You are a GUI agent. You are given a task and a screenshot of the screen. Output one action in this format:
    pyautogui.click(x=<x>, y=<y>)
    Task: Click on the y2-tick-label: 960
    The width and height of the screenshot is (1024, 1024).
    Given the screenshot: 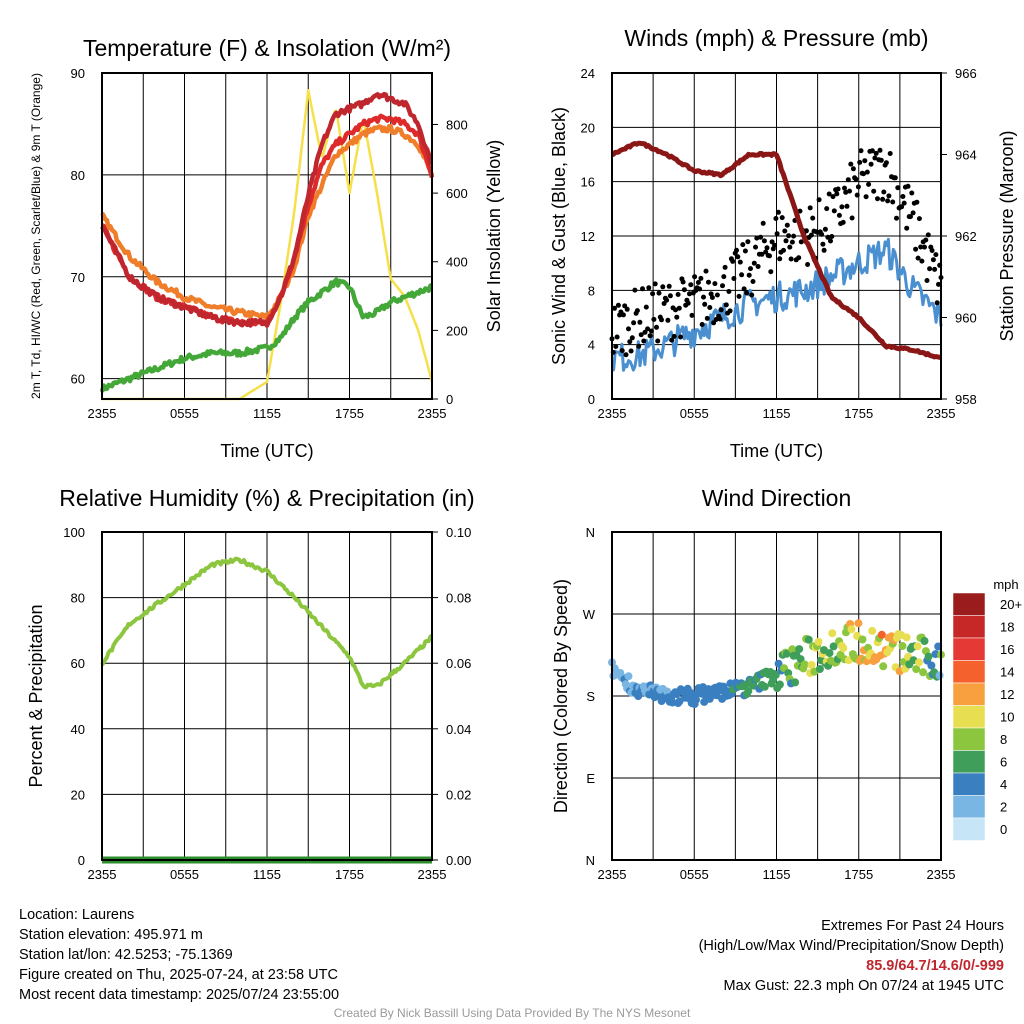 What is the action you would take?
    pyautogui.click(x=966, y=318)
    